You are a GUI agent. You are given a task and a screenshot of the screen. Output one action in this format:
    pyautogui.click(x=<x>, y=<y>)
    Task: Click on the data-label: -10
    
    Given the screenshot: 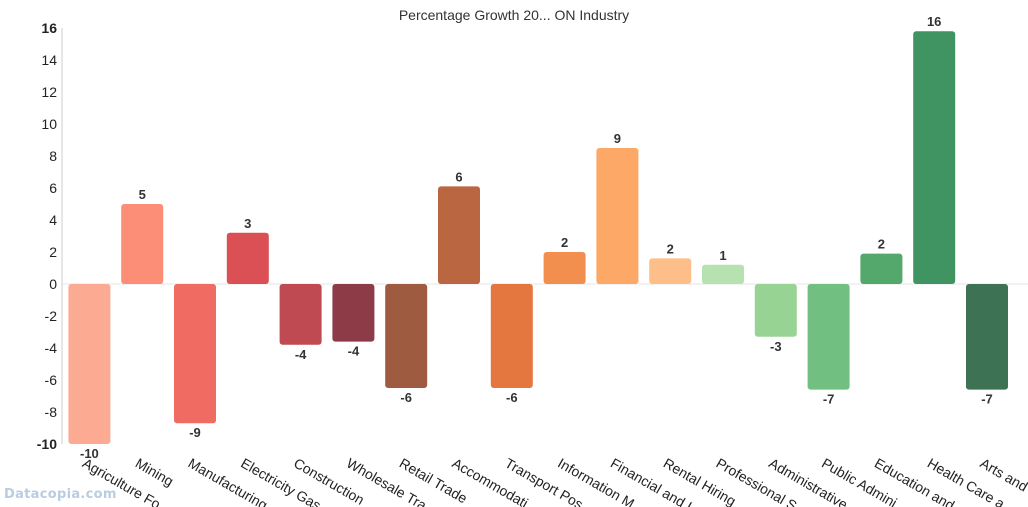 What is the action you would take?
    pyautogui.click(x=89, y=453)
    